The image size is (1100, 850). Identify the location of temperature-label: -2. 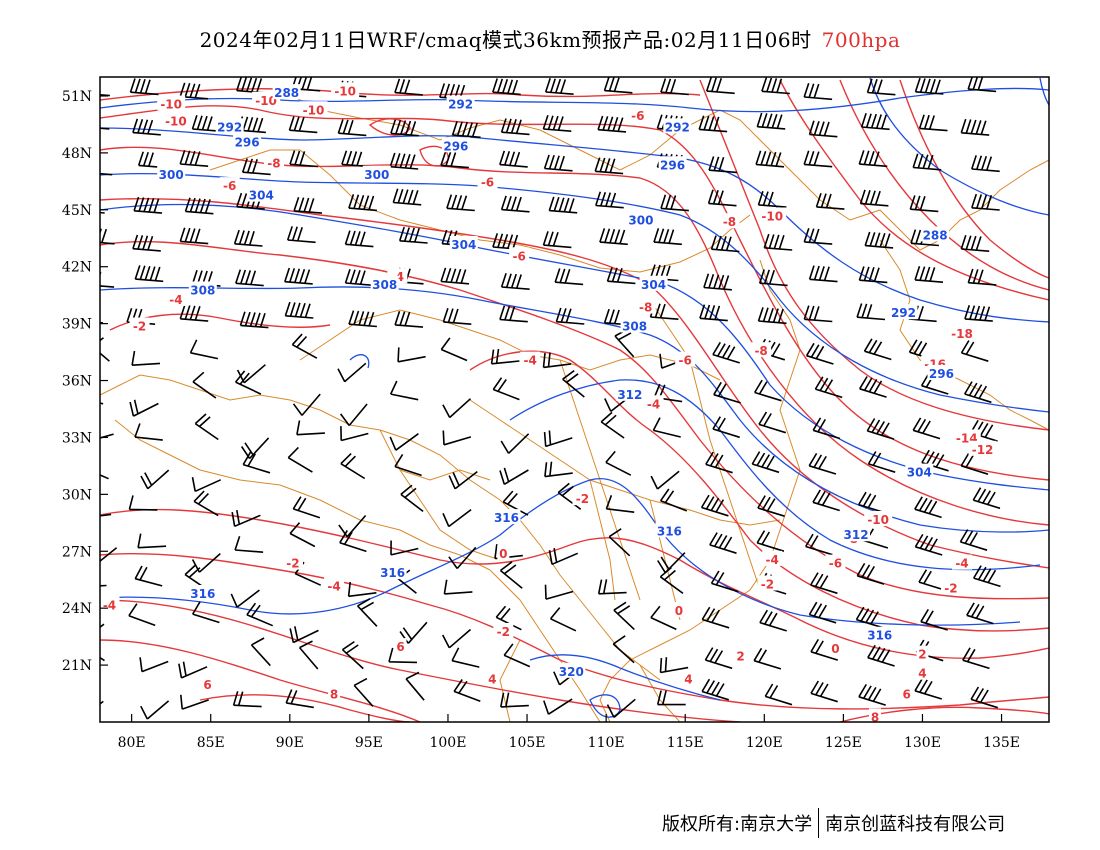
(582, 499).